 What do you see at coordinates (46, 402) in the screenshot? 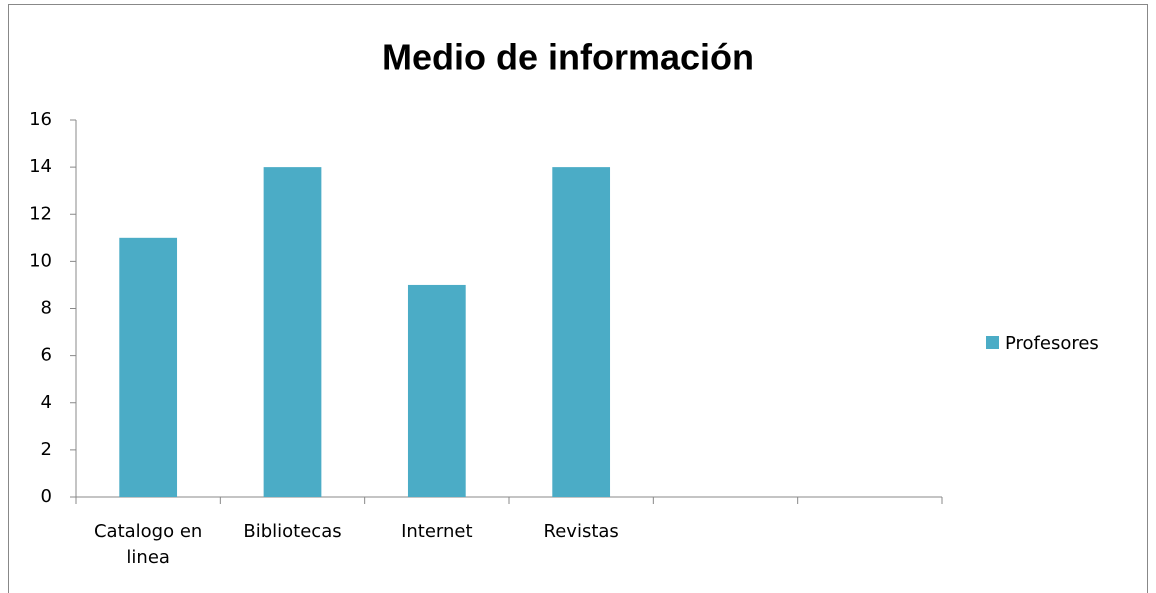
I see `y-tick-label: 4` at bounding box center [46, 402].